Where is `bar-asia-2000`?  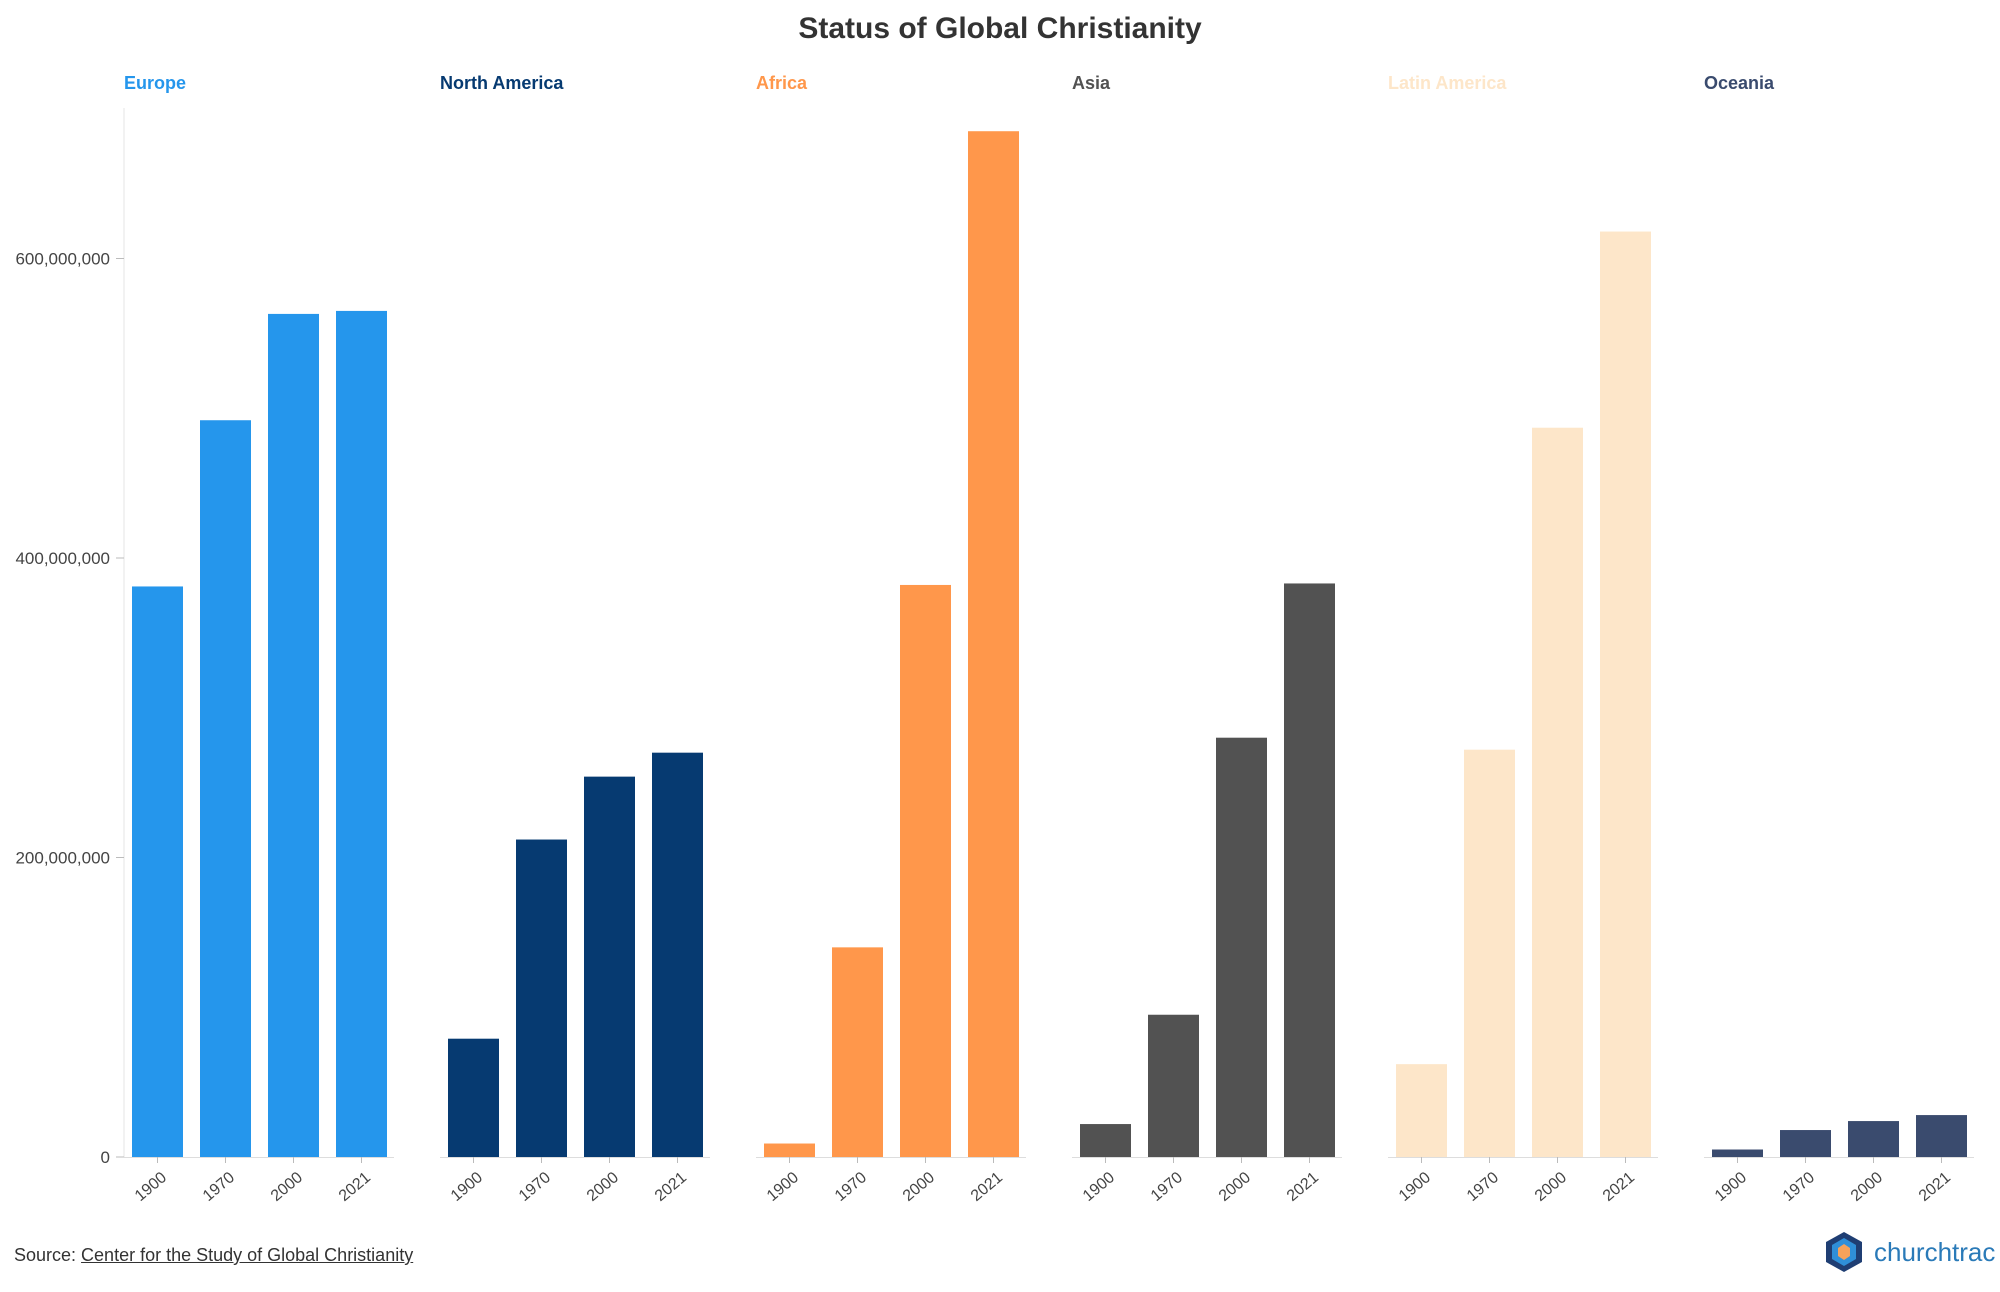 bar-asia-2000 is located at coordinates (1241, 947).